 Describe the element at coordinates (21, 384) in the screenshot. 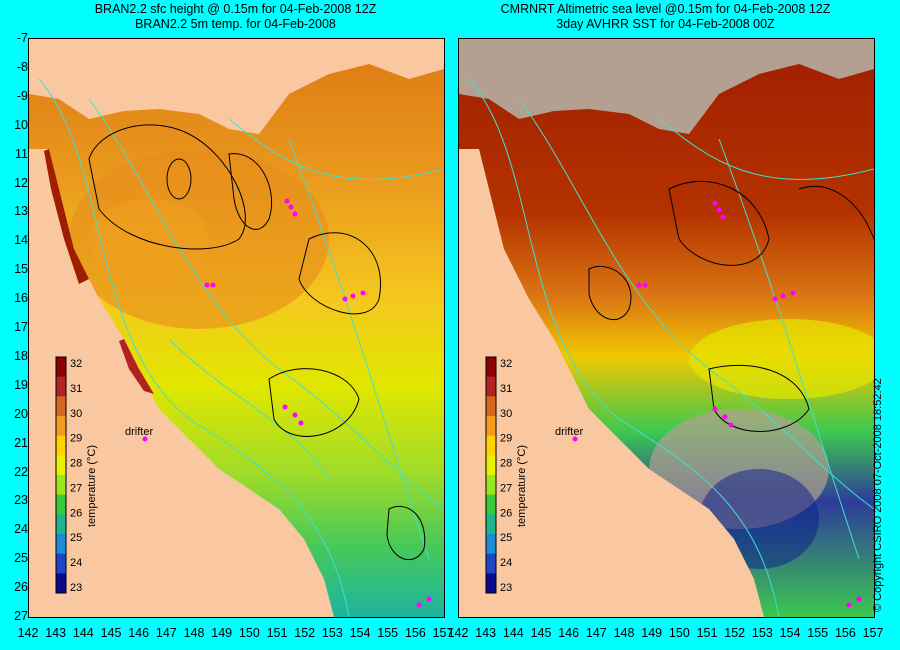

I see `latitude-tick-label: 19` at that location.